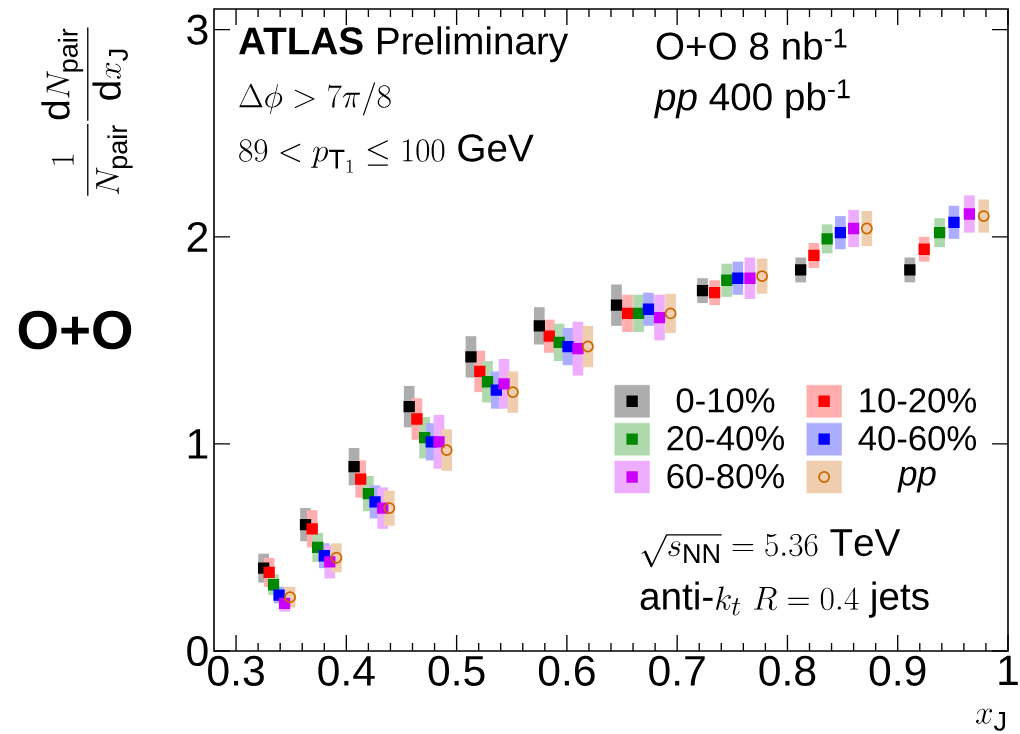  I want to click on legend-label: 10-20%, so click(918, 400).